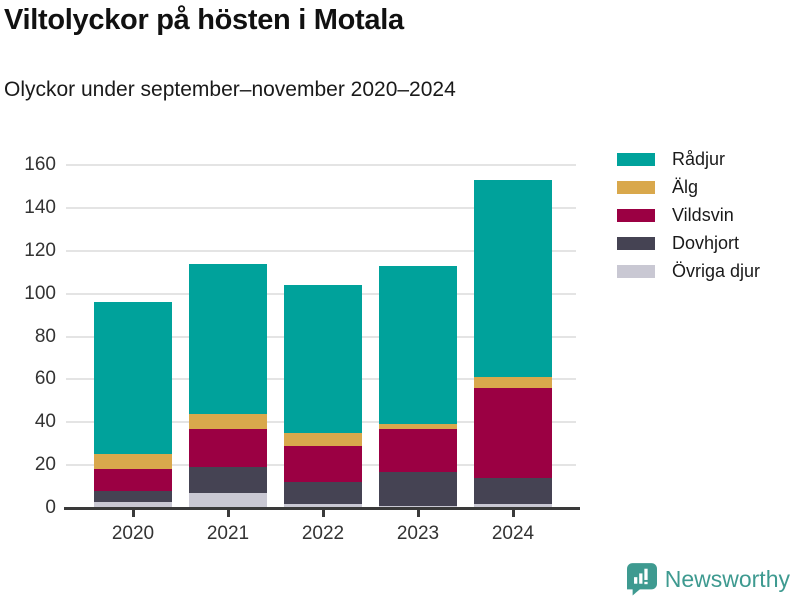 This screenshot has width=800, height=600. I want to click on bar-segment-2020-Älg, so click(133, 462).